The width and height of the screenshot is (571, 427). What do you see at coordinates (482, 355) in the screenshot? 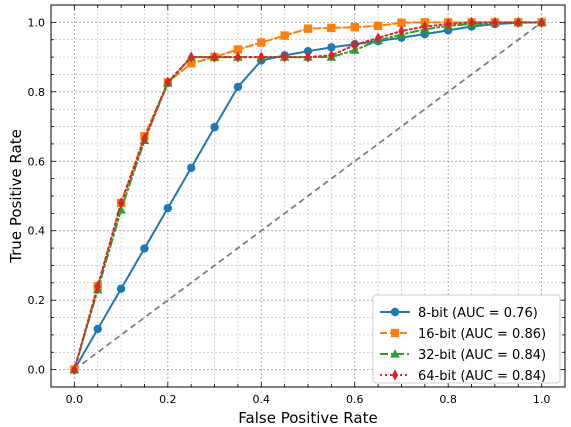
I see `legend-label: 32-bit (AUC = 0.84)` at bounding box center [482, 355].